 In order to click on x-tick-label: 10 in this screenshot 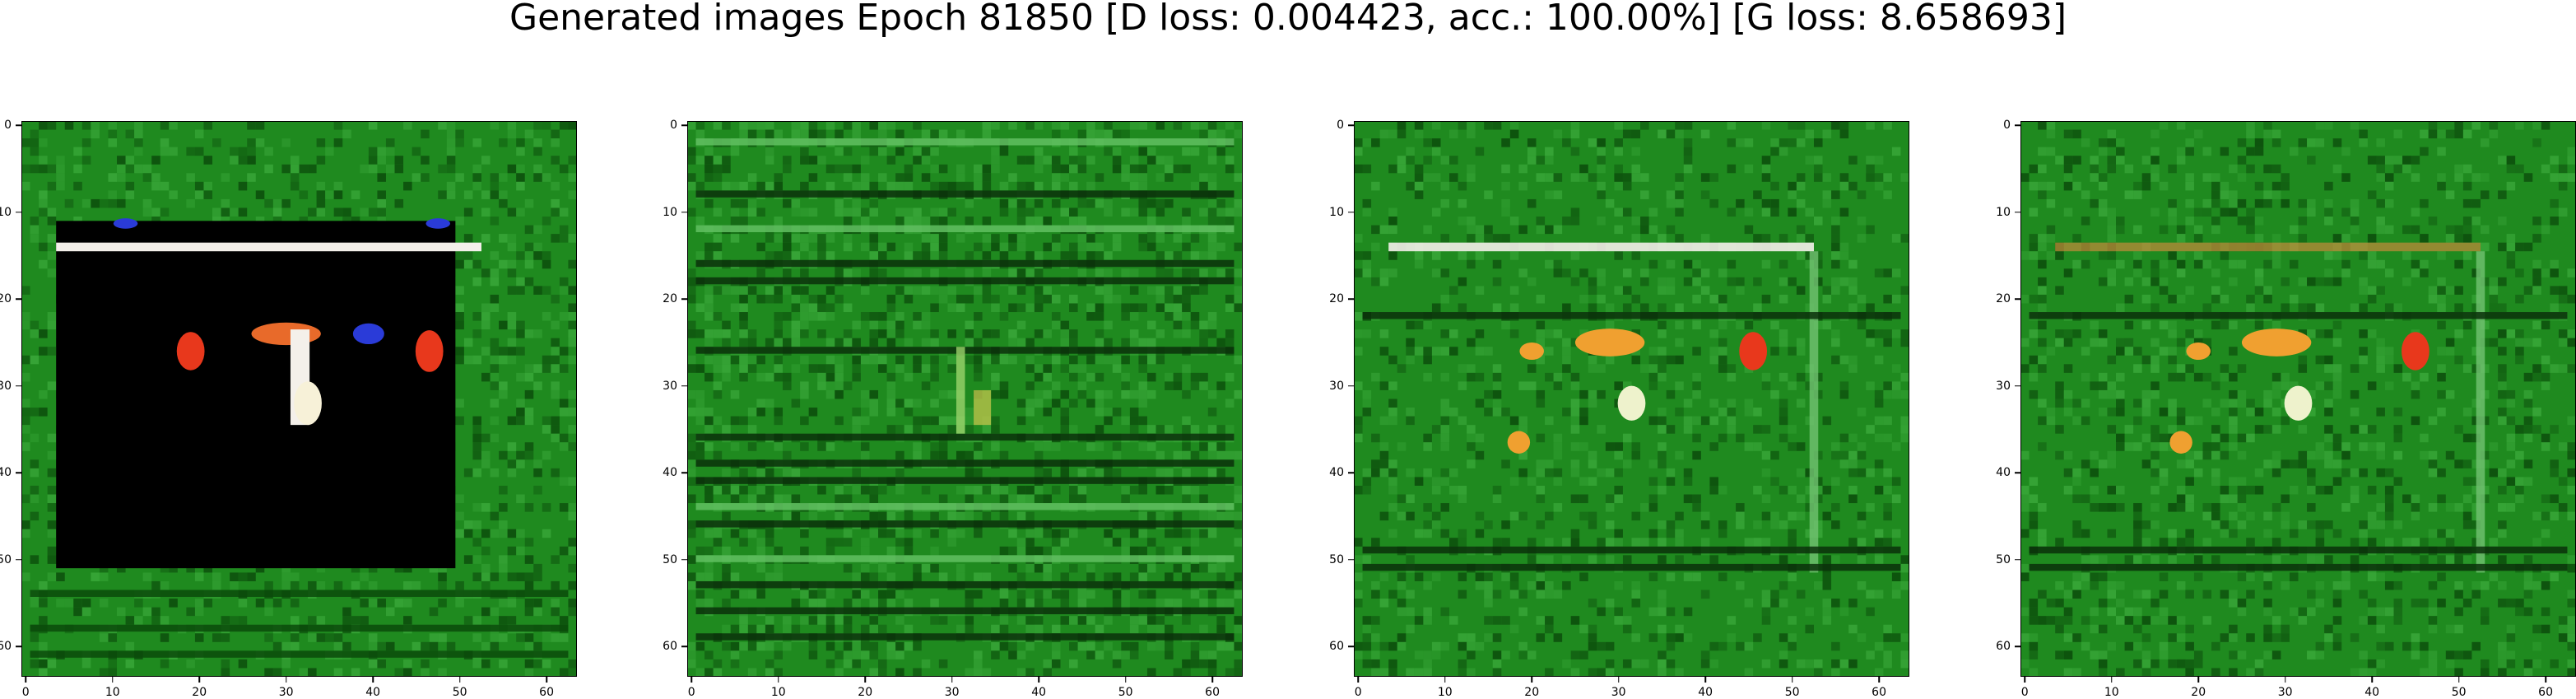, I will do `click(1445, 692)`.